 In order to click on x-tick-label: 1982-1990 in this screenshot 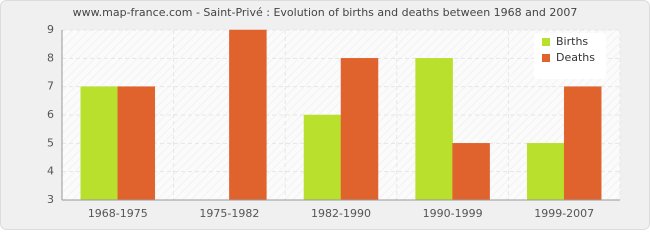, I will do `click(341, 213)`.